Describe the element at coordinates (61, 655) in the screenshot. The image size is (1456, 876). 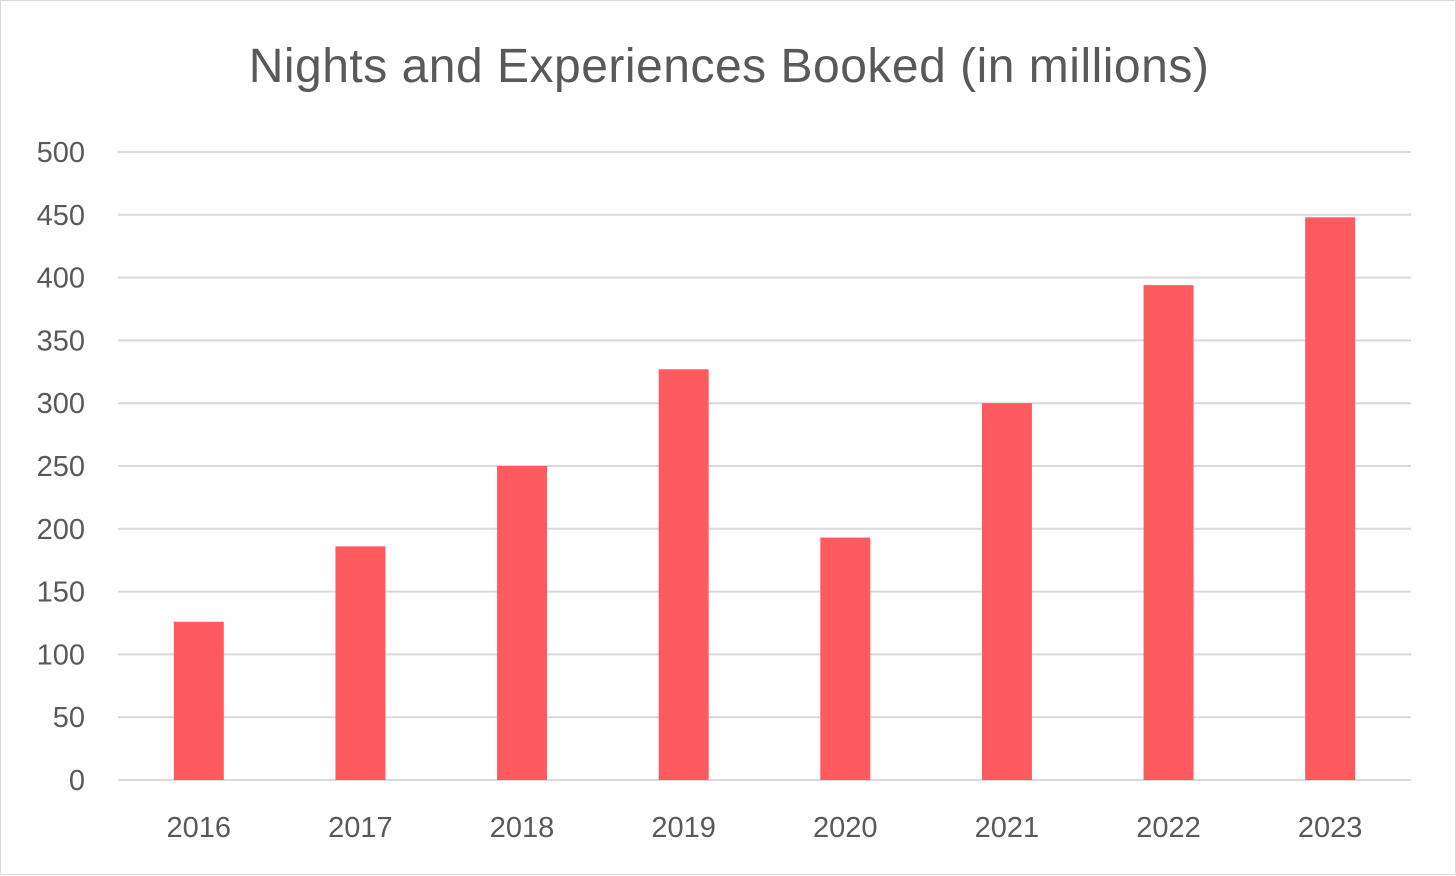
I see `y-tick-label: 100` at that location.